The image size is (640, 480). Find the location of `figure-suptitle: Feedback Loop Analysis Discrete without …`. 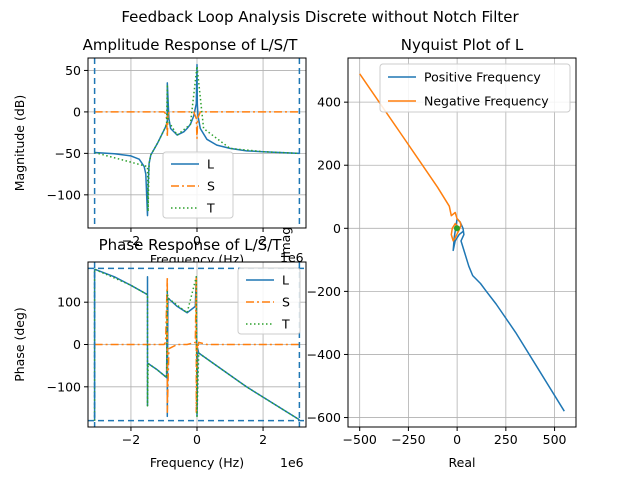

figure-suptitle: Feedback Loop Analysis Discrete without … is located at coordinates (320, 17).